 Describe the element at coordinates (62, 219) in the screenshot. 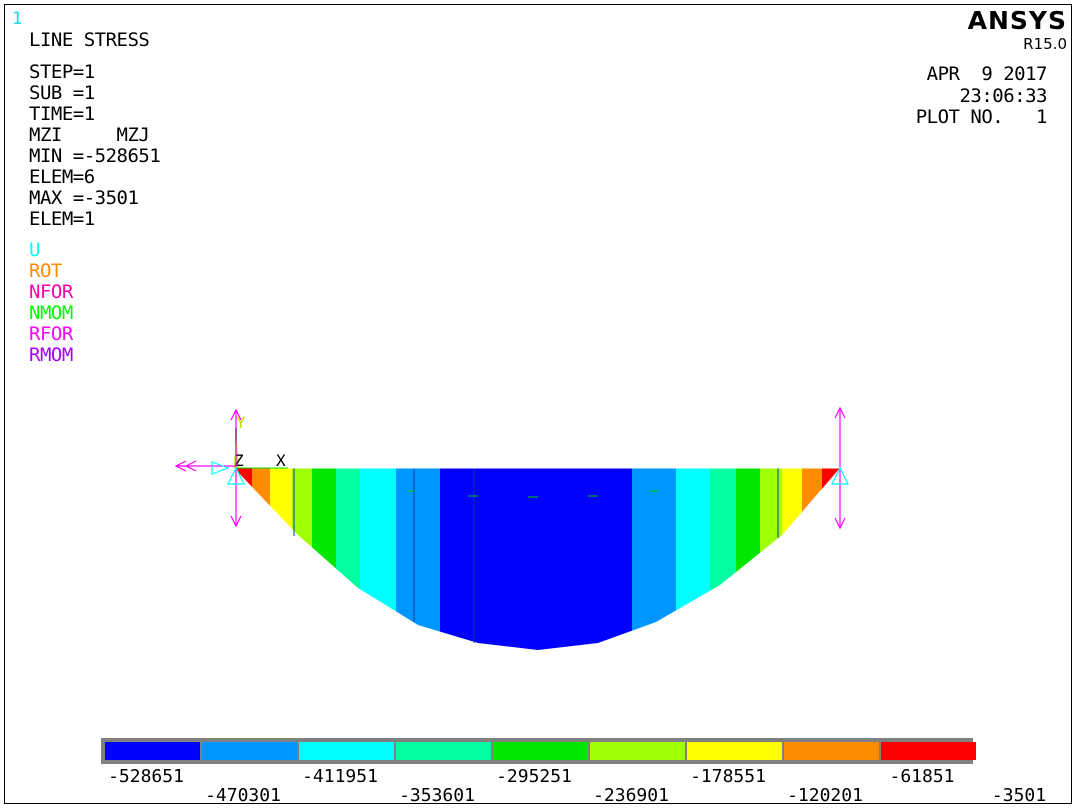

I see `info-line: ELEM=1` at that location.